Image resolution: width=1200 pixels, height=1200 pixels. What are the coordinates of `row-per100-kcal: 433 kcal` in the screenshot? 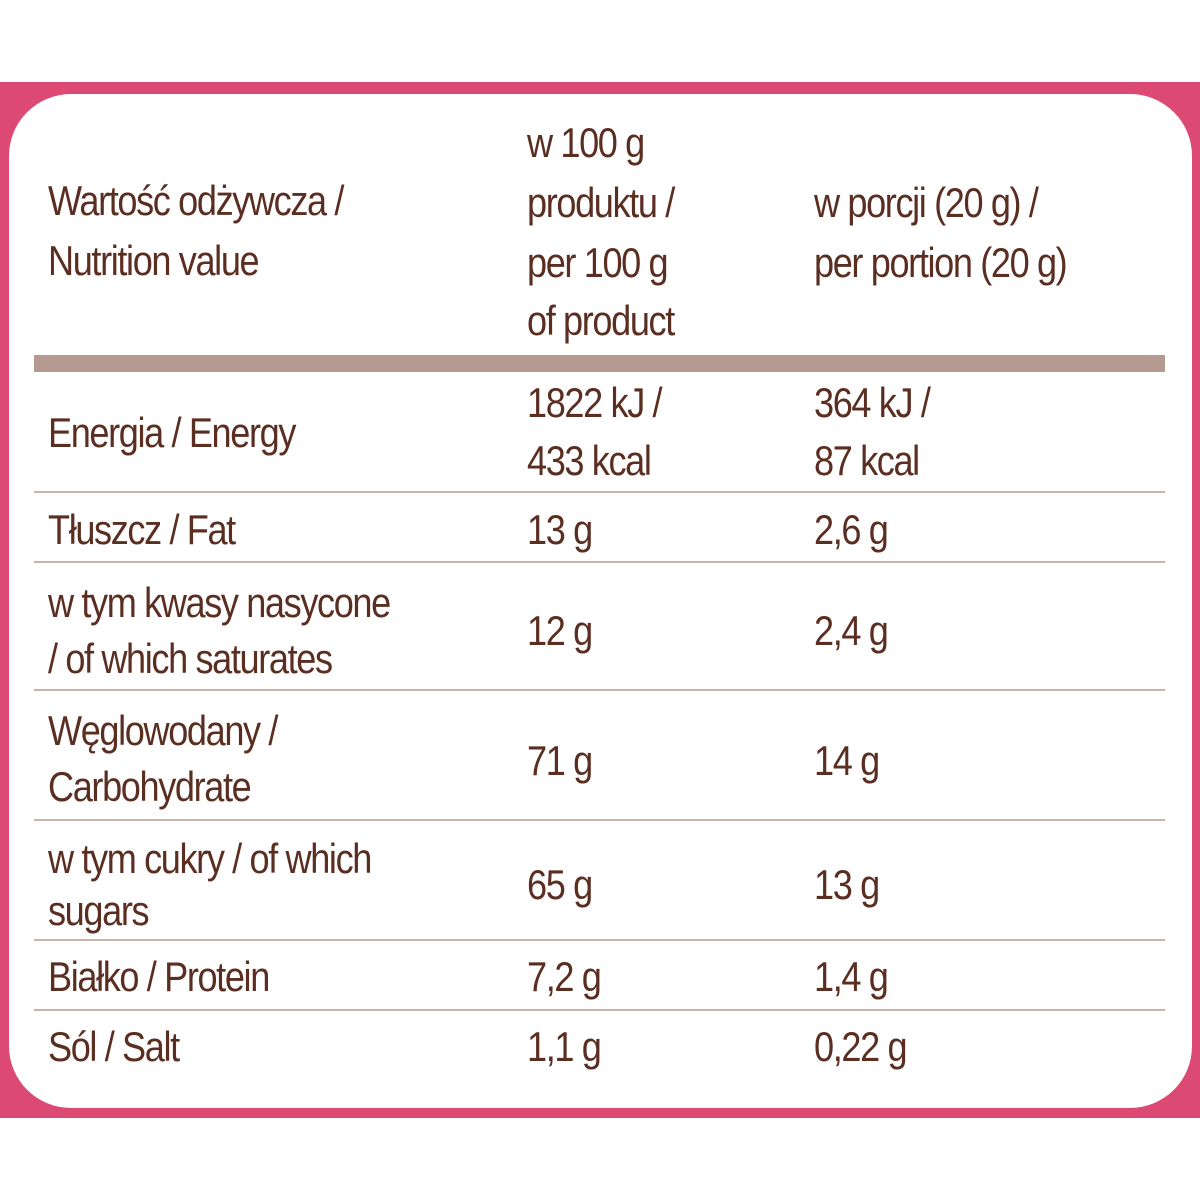 It's located at (589, 460).